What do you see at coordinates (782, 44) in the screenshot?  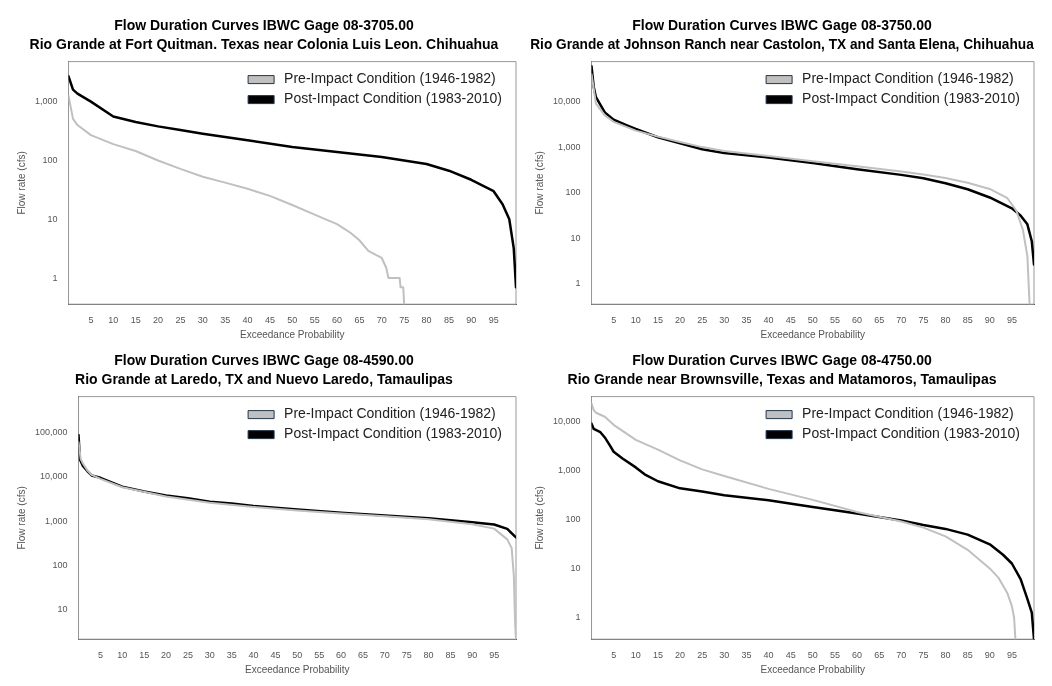 I see `chart-subtitle: Rio Grande at Johnson Ranch near Castolon, TX and Santa Elena, Chihuahua` at bounding box center [782, 44].